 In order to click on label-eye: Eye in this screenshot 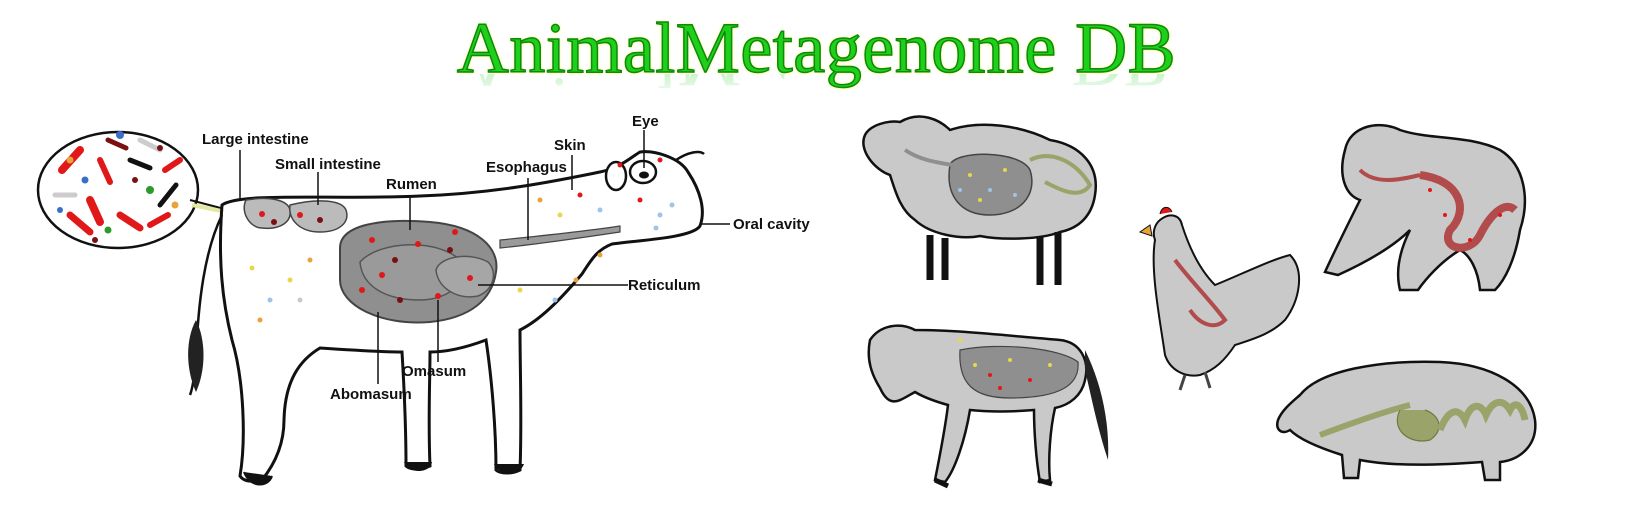, I will do `click(645, 121)`.